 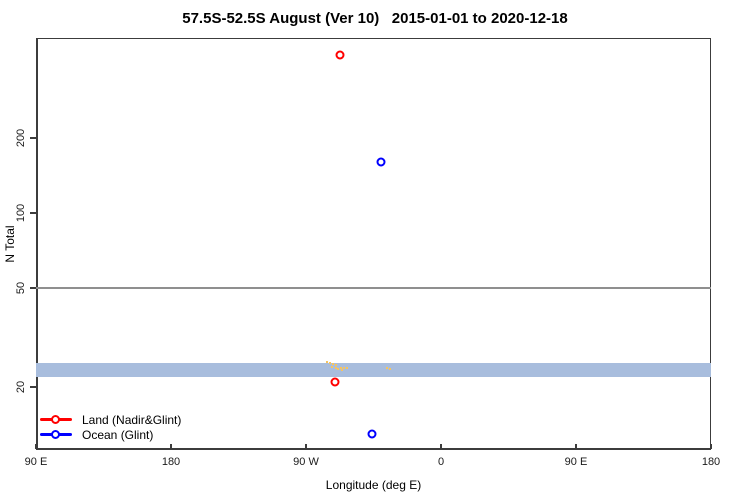 I want to click on y-tick-label: 20, so click(x=21, y=387).